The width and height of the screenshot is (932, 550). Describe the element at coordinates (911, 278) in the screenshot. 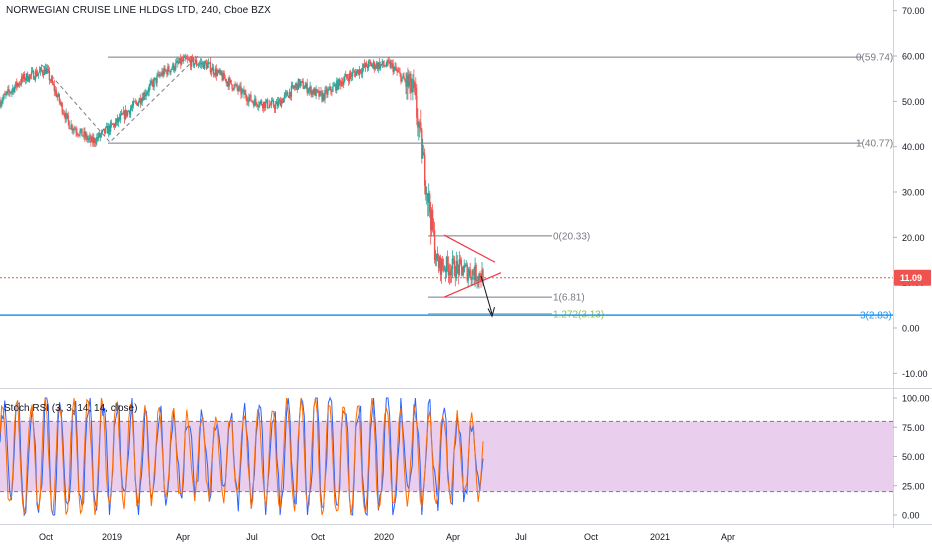

I see `current-price-label: 11.09` at that location.